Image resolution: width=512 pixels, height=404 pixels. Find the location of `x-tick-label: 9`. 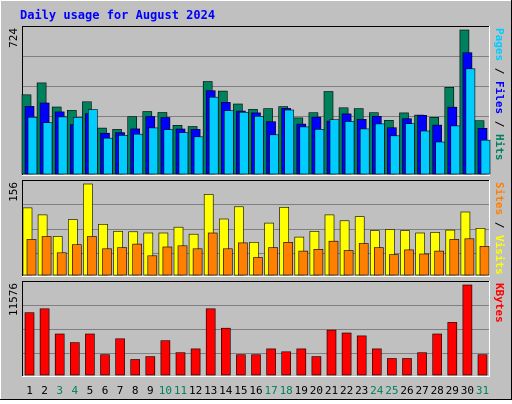

x-tick-label: 9 is located at coordinates (150, 390).